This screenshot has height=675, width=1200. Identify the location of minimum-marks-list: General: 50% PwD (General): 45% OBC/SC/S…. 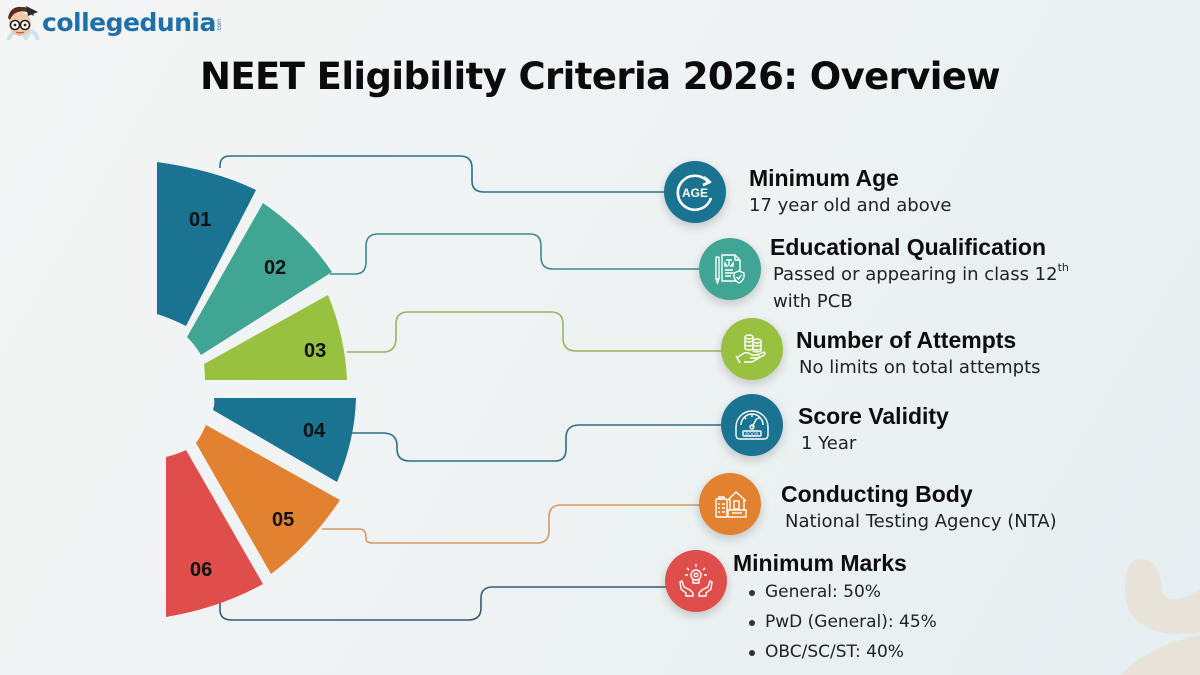
(842, 622).